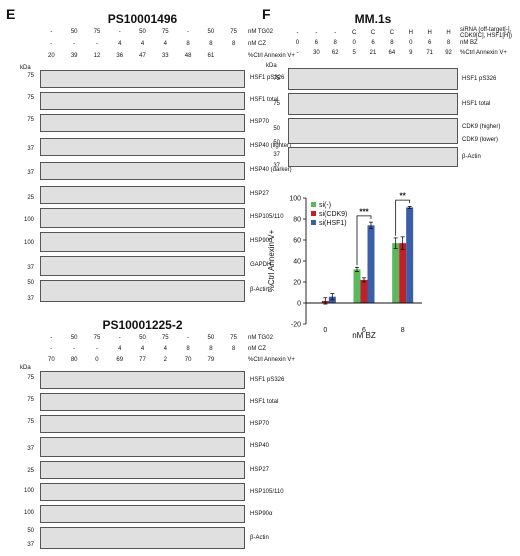 Image resolution: width=520 pixels, height=556 pixels. Describe the element at coordinates (392, 53) in the screenshot. I see `blot-f-annexin-value: 64` at that location.